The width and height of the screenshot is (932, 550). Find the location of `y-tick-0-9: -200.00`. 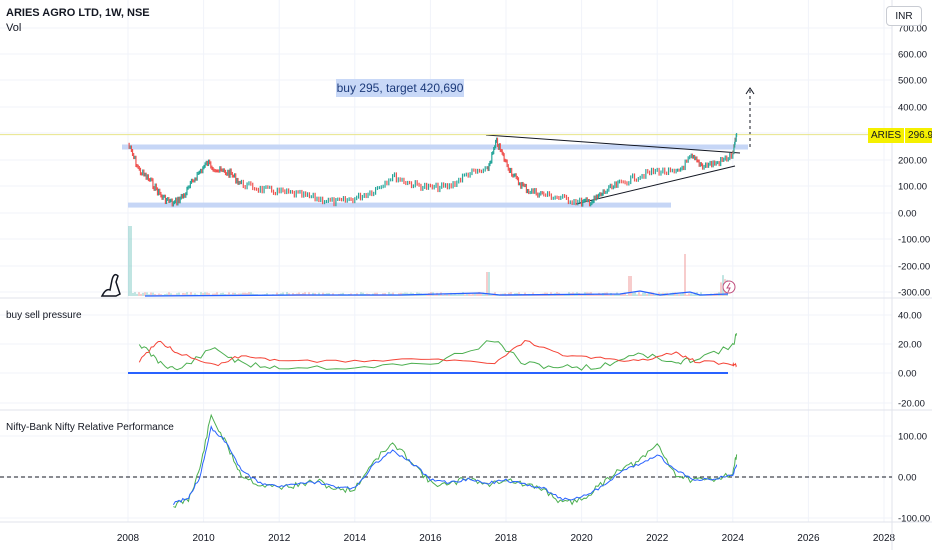

y-tick-0-9: -200.00 is located at coordinates (914, 267).